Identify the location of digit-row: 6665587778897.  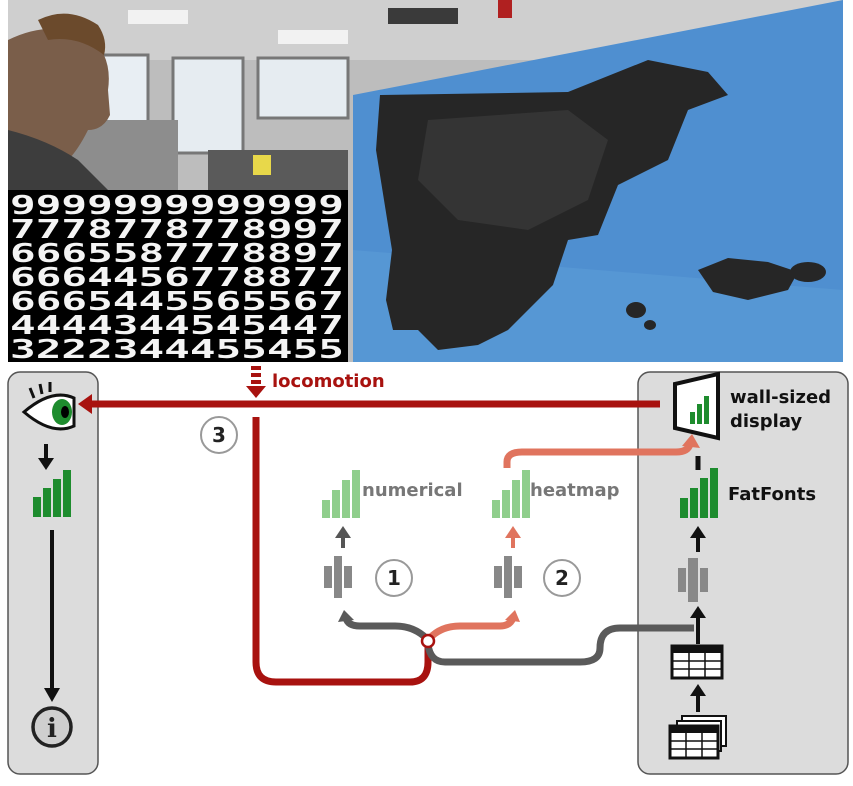
(177, 254).